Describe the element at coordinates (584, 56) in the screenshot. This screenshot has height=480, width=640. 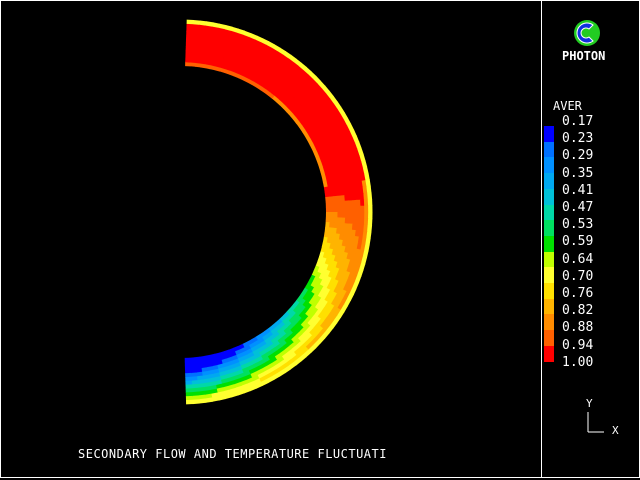
I see `logo-text: PHOTON` at that location.